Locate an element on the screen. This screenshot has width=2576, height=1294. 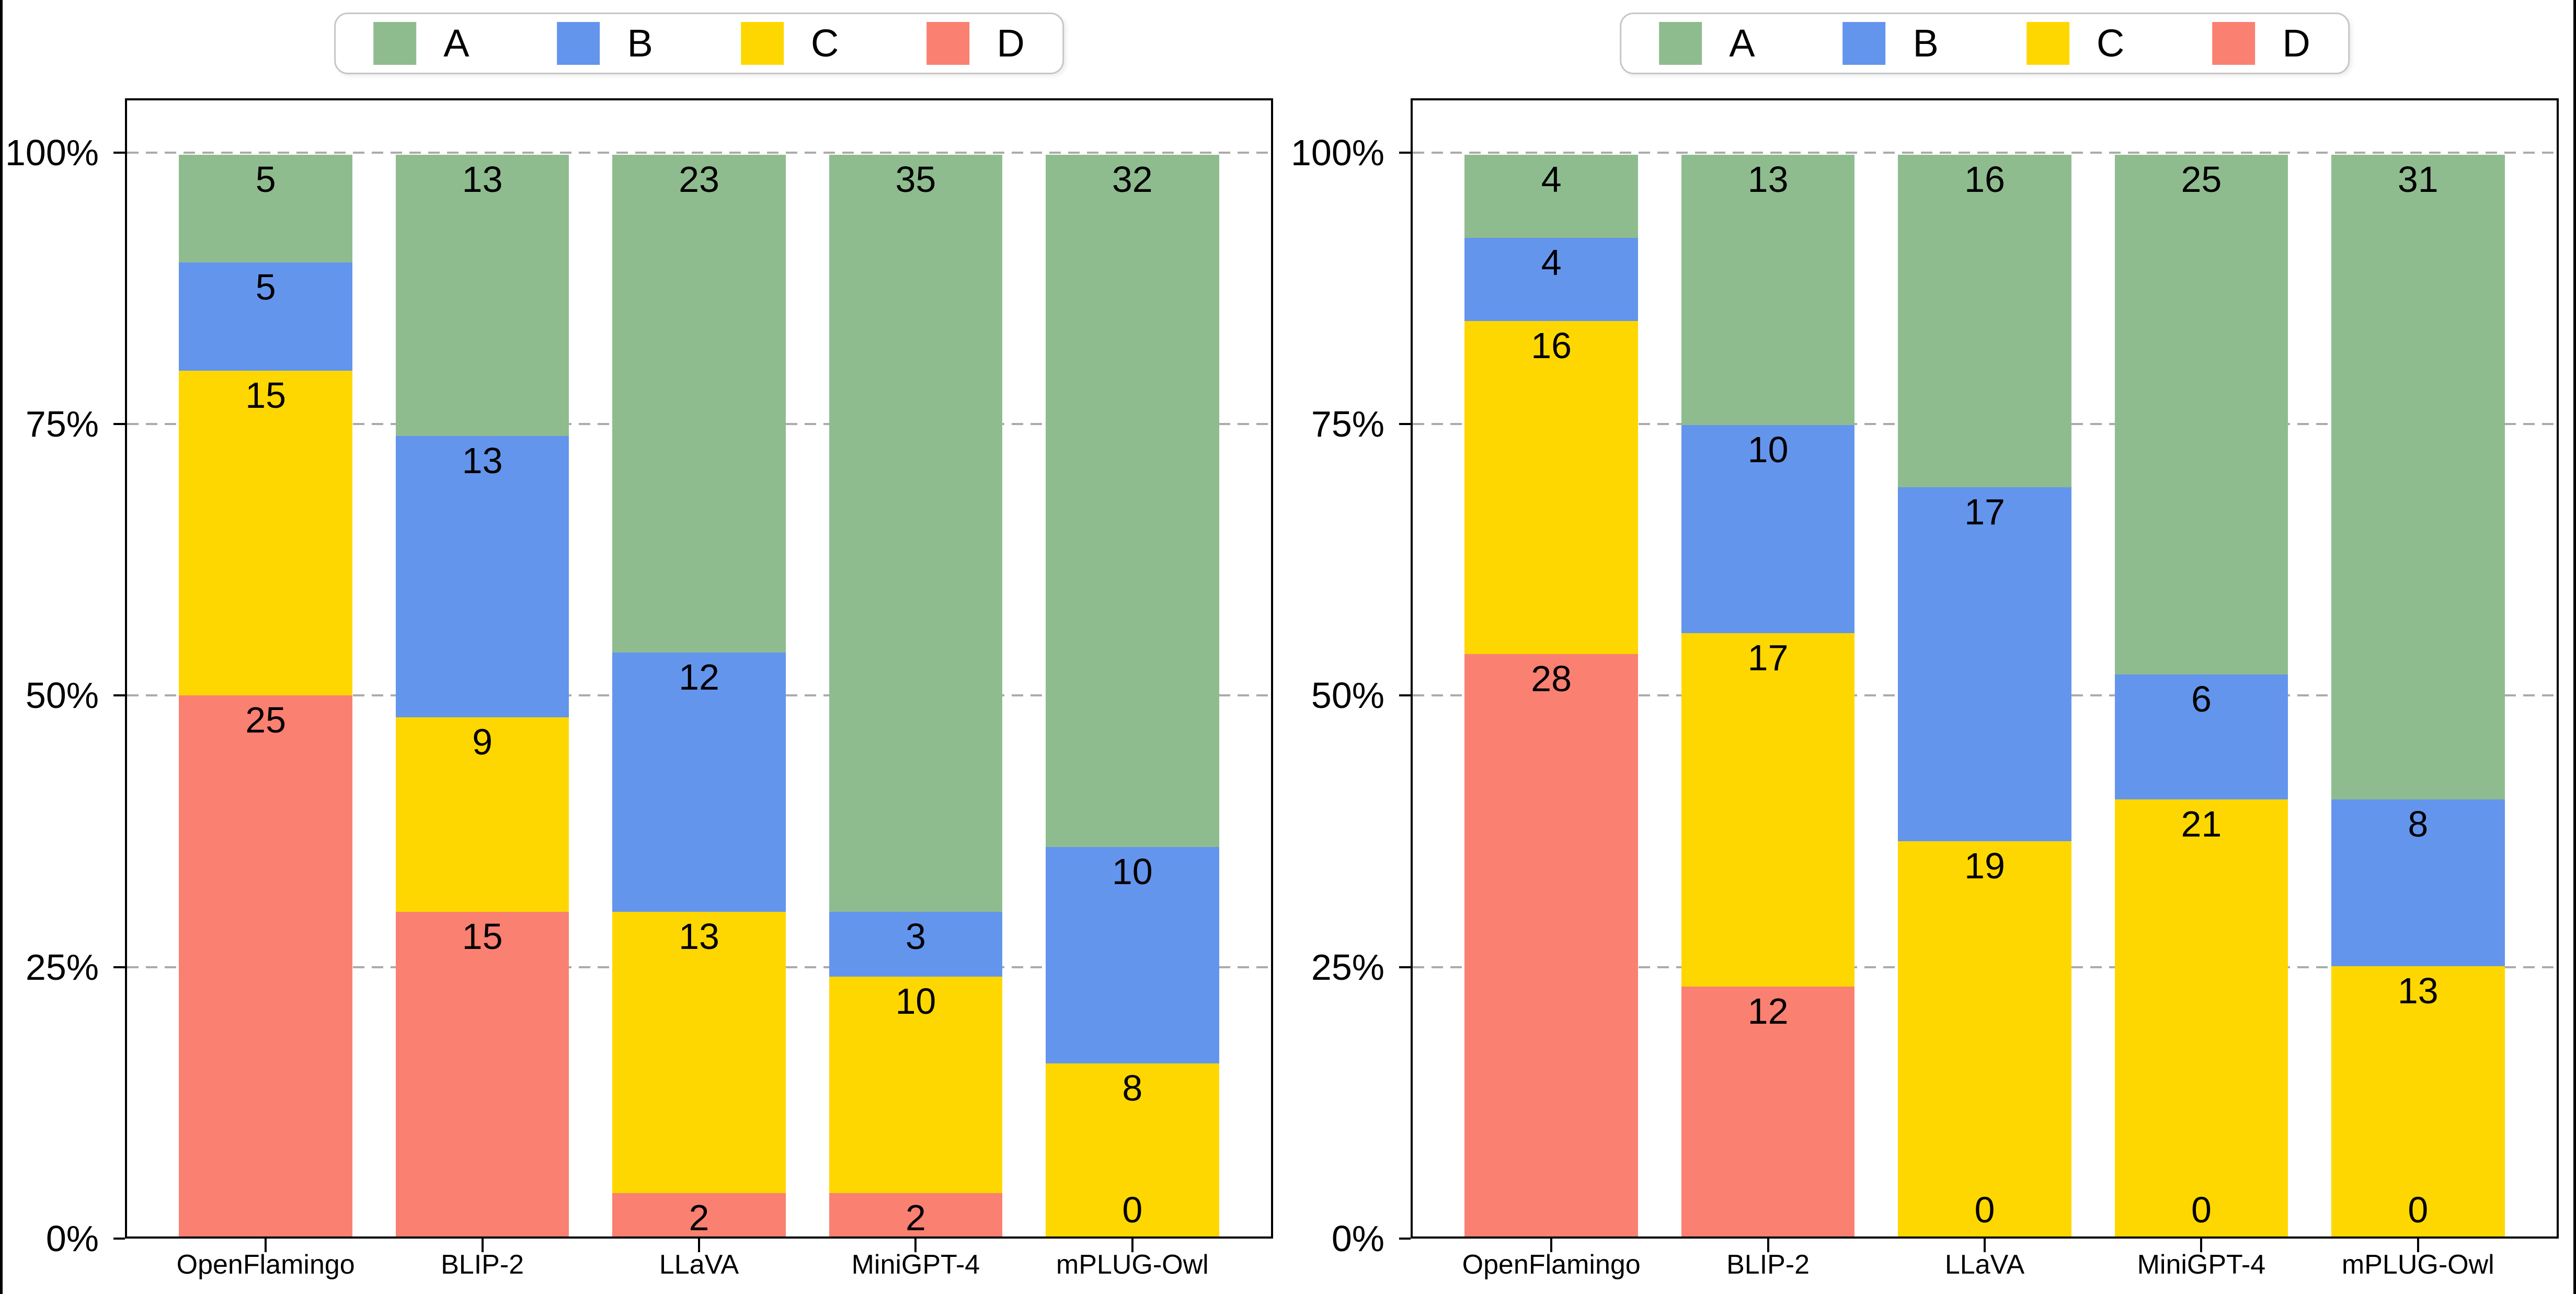
right-legend-label-A: A is located at coordinates (1742, 43).